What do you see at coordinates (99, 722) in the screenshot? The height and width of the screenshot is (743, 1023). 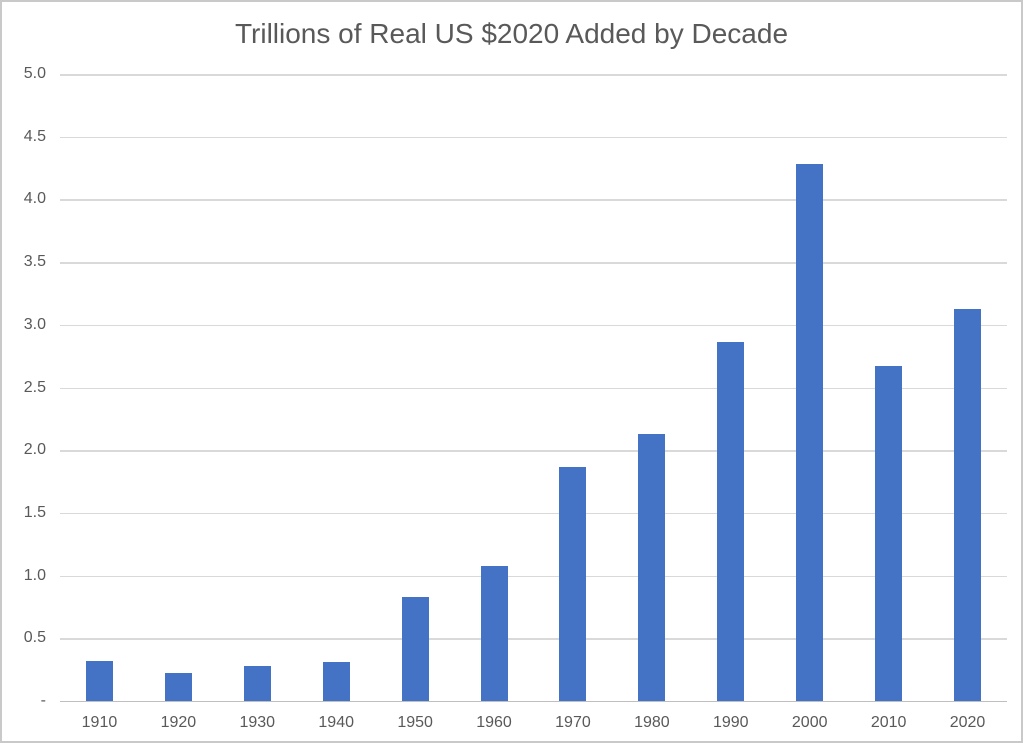 I see `x-tick-label-1910: 1910` at bounding box center [99, 722].